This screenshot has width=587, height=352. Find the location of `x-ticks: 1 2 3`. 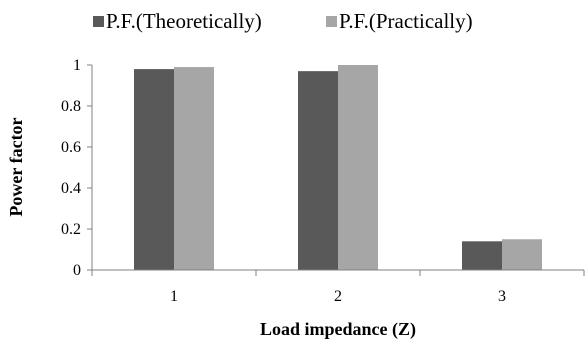

x-ticks: 1 2 3 is located at coordinates (338, 287).